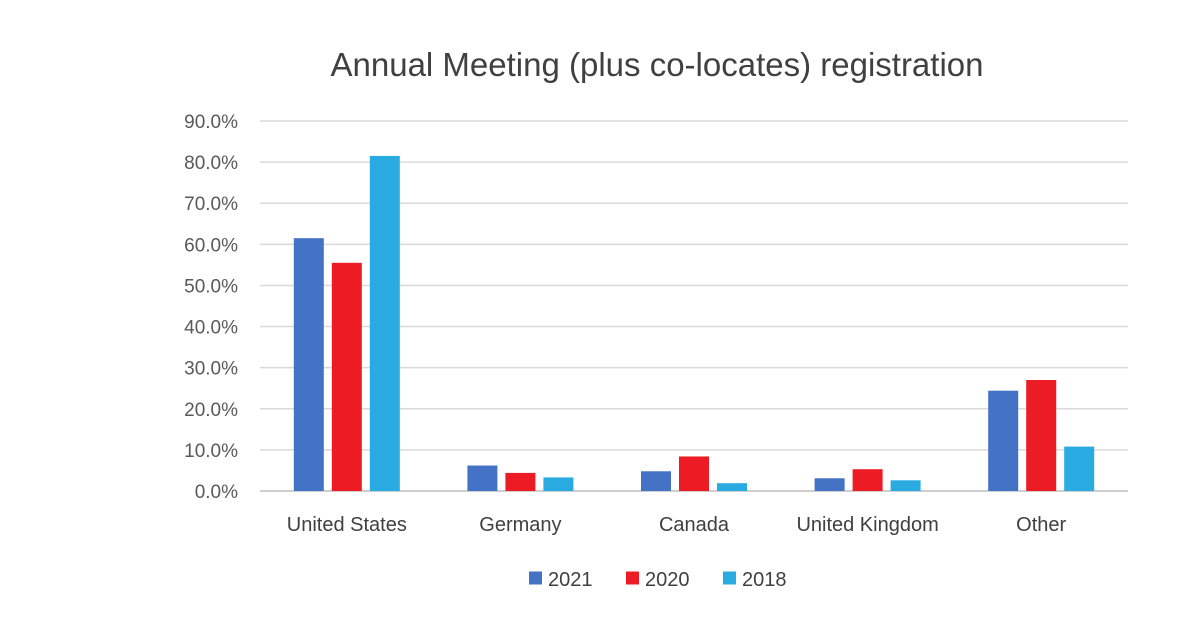 Image resolution: width=1200 pixels, height=630 pixels. Describe the element at coordinates (482, 478) in the screenshot. I see `bar-2021-germany` at that location.